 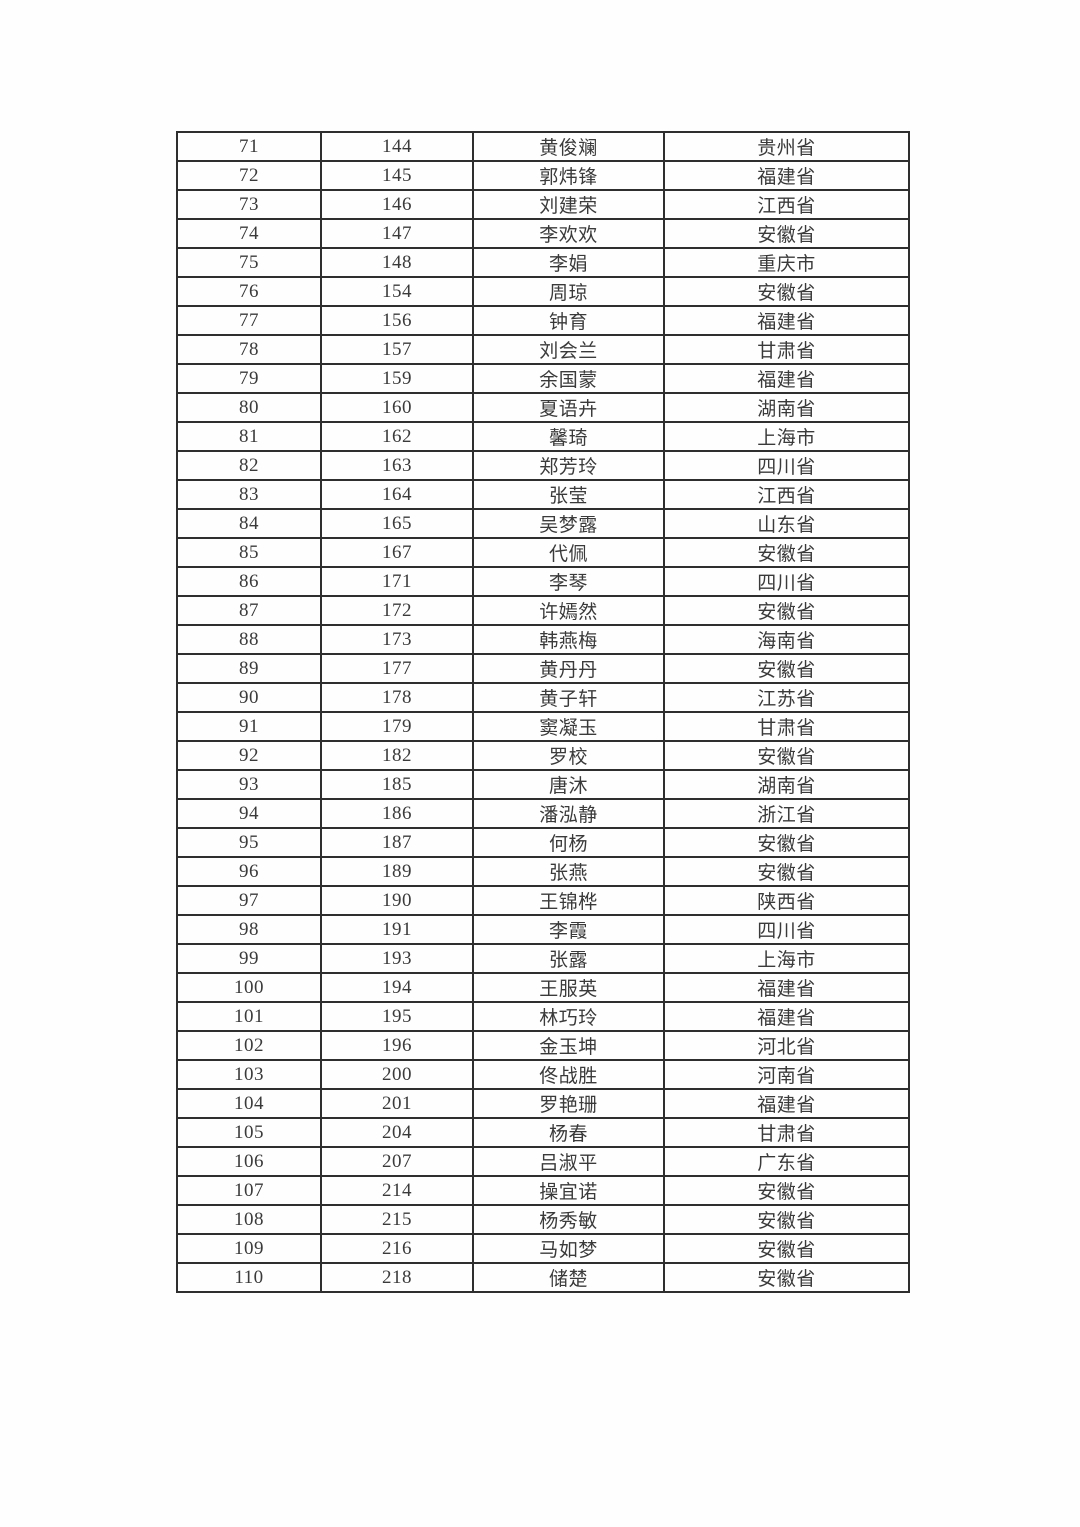 I want to click on cell-index: 96, so click(x=249, y=871).